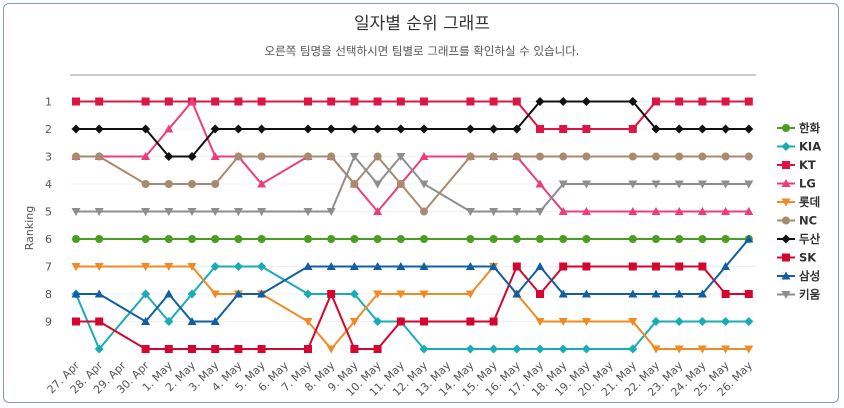  I want to click on legend-item: 한화, so click(799, 128).